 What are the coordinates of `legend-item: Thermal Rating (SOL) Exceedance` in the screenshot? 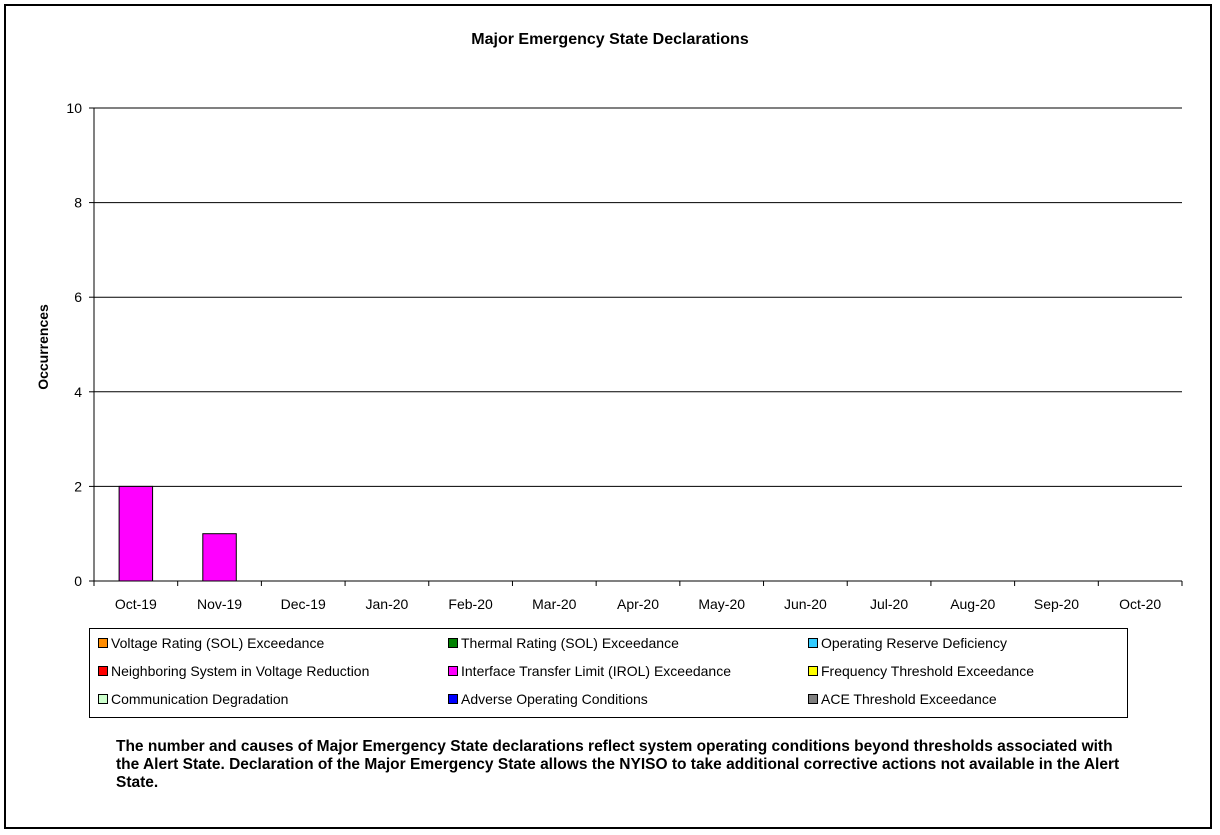 It's located at (563, 643).